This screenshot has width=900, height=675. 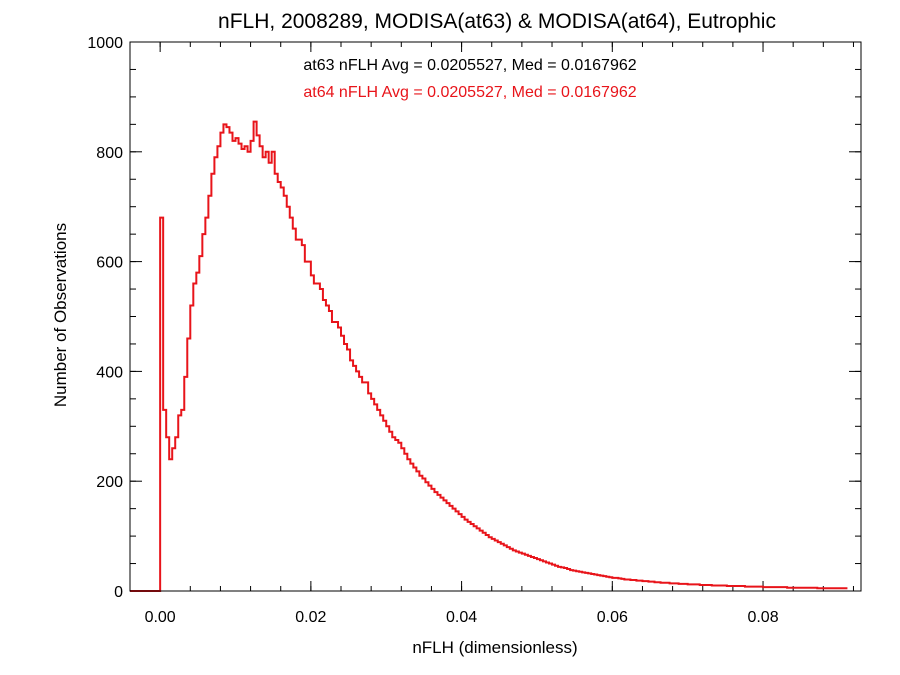 What do you see at coordinates (60, 315) in the screenshot?
I see `y-axis-label: Number of Observations` at bounding box center [60, 315].